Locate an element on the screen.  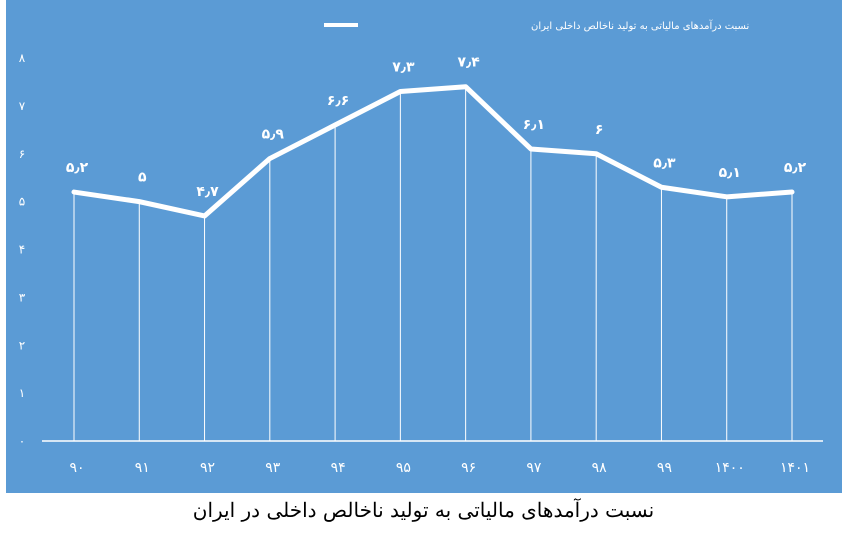
data-label: ۶ is located at coordinates (599, 130).